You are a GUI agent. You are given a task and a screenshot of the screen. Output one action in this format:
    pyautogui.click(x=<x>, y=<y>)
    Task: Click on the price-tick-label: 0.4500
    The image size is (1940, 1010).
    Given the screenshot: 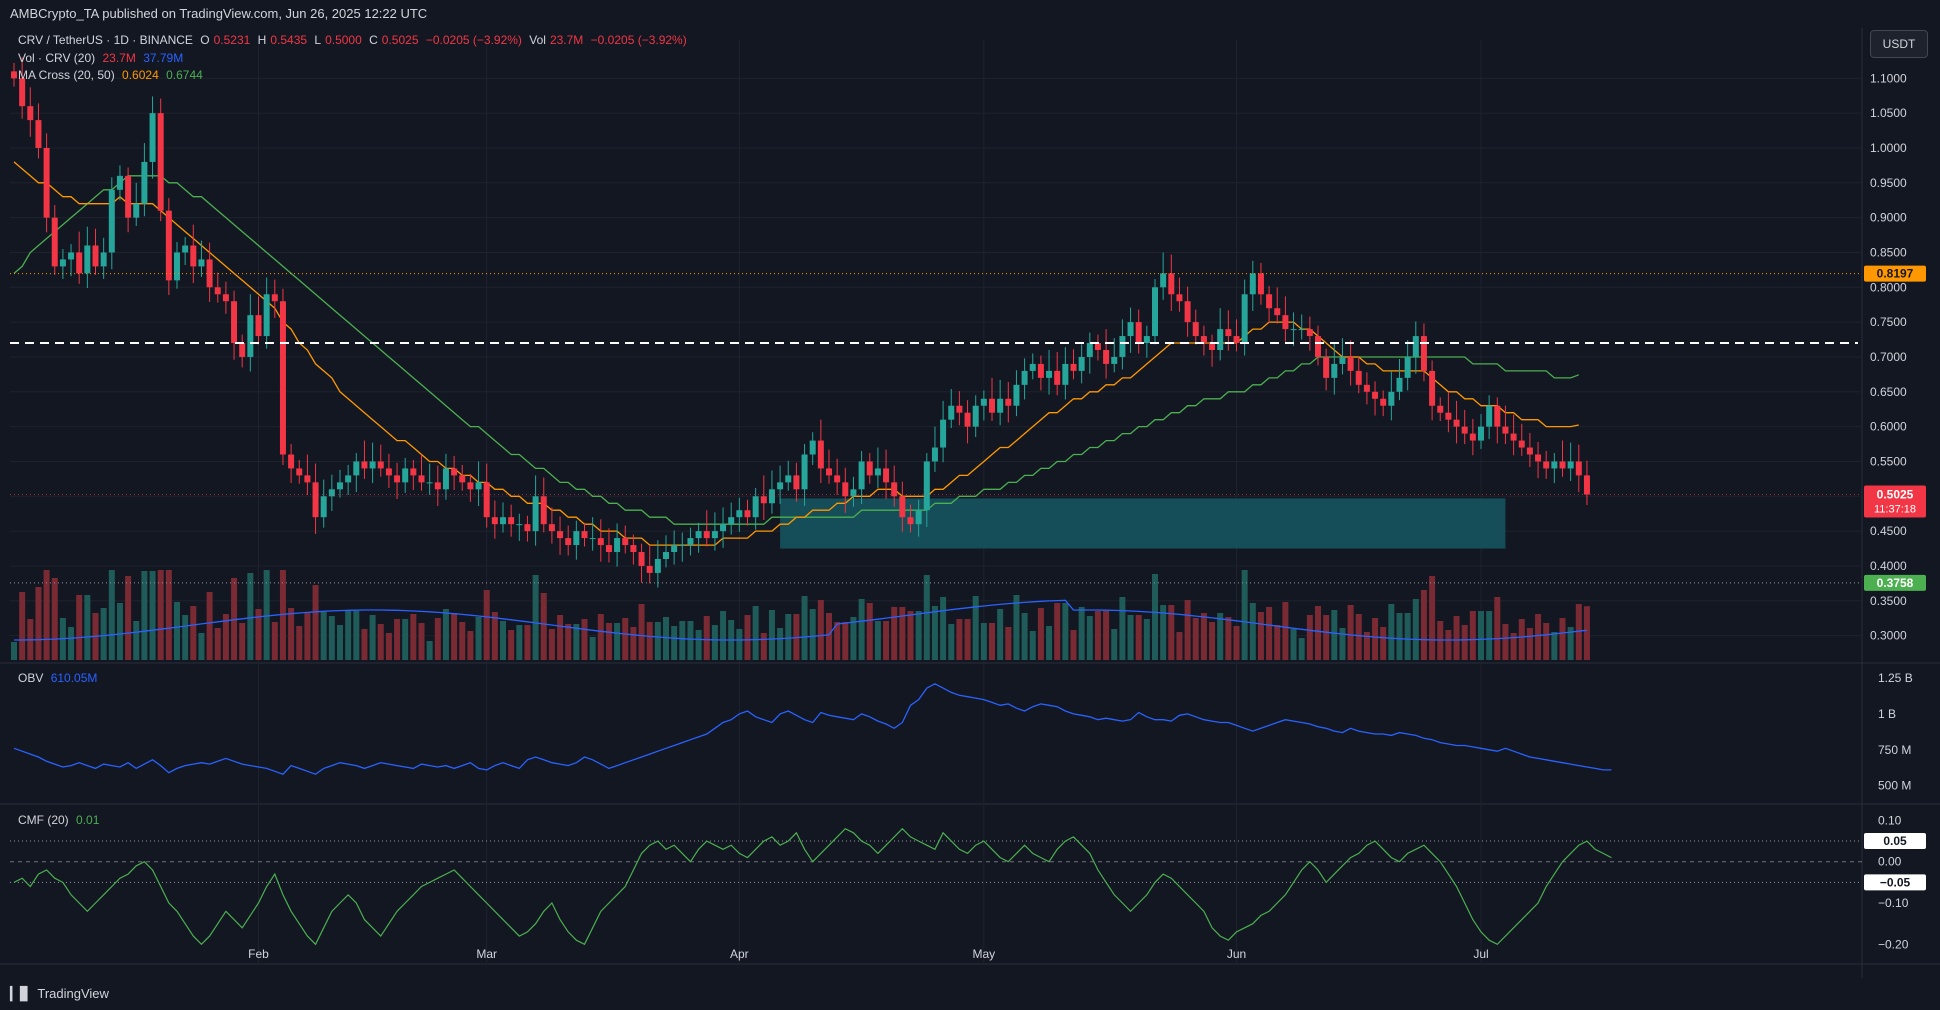 What is the action you would take?
    pyautogui.click(x=1888, y=531)
    